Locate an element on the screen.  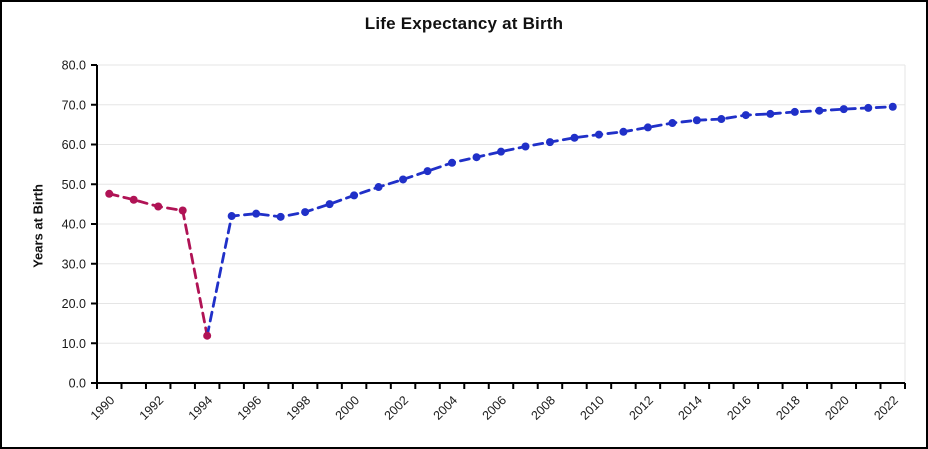
data-point-2004 is located at coordinates (452, 162).